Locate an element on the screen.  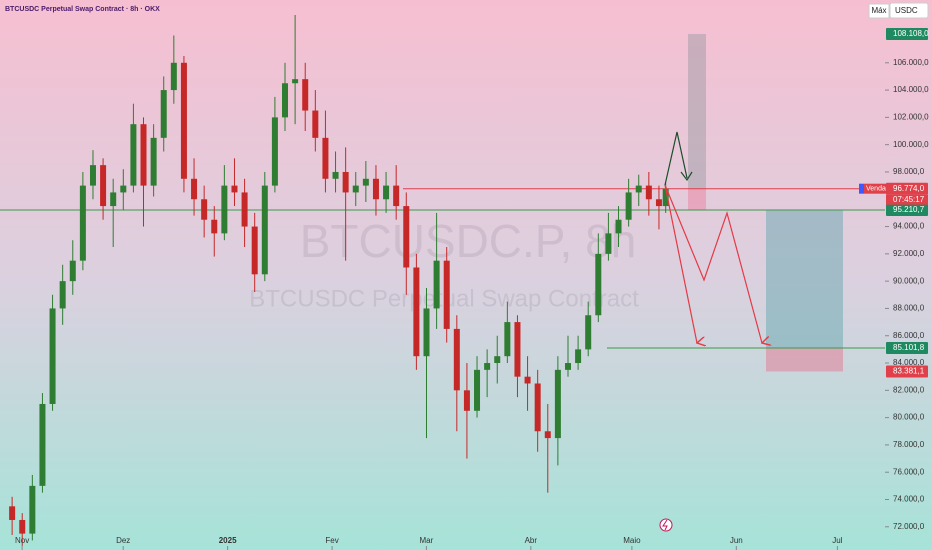
event-icon-bolt is located at coordinates (665, 525).